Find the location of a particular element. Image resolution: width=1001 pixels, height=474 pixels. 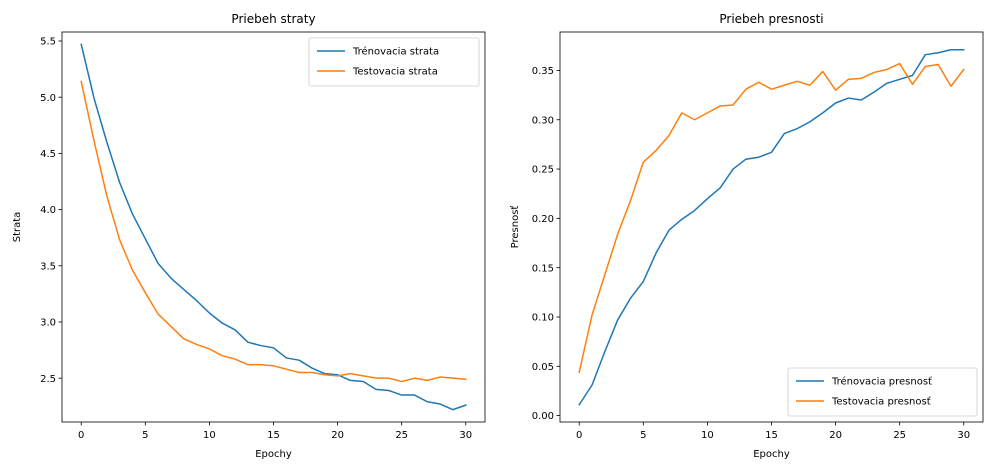

y-tick-label: 0.10 is located at coordinates (543, 318).